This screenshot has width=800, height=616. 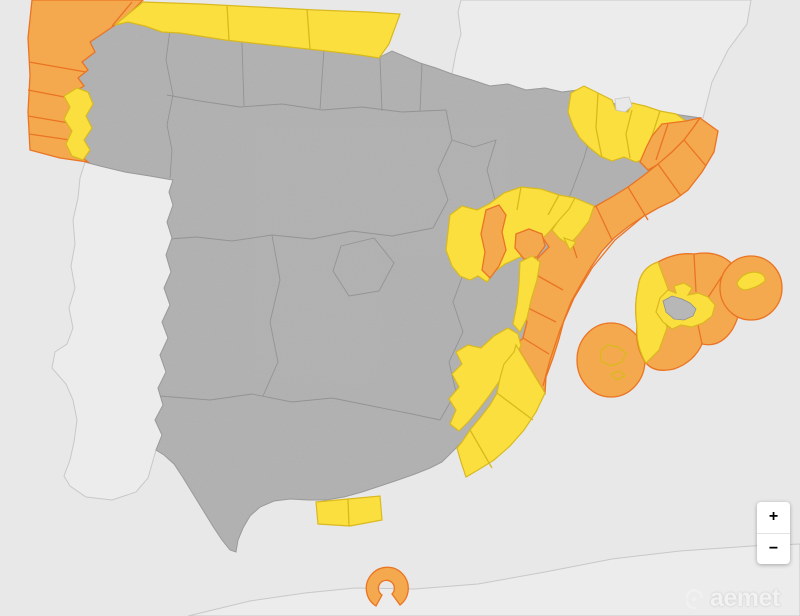 What do you see at coordinates (773, 549) in the screenshot?
I see `zoom-out-button: −` at bounding box center [773, 549].